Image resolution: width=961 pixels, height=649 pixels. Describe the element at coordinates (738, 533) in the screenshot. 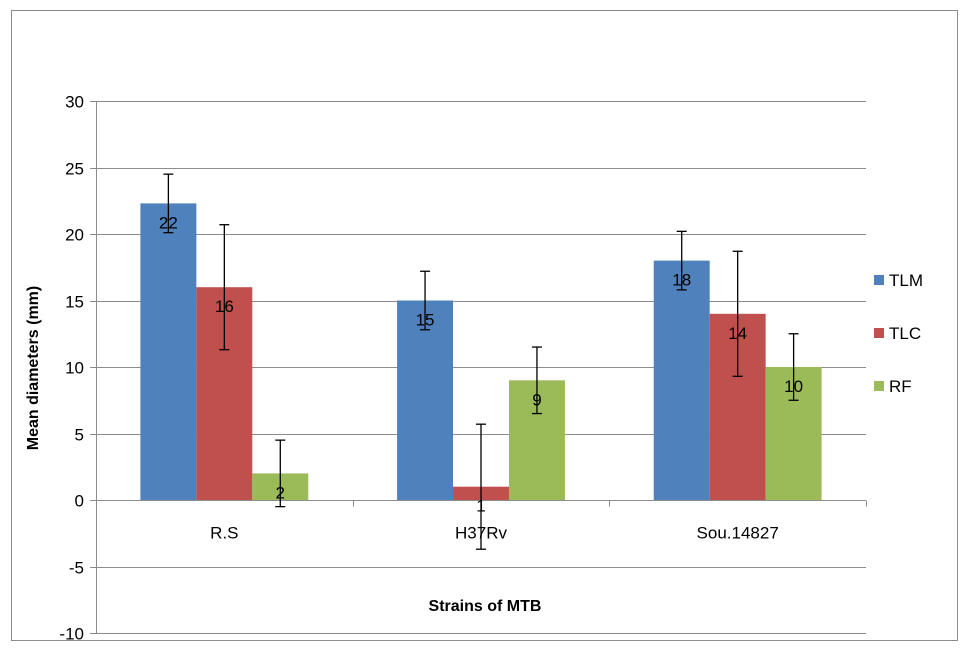

I see `x-tick-label: Sou.14827` at that location.